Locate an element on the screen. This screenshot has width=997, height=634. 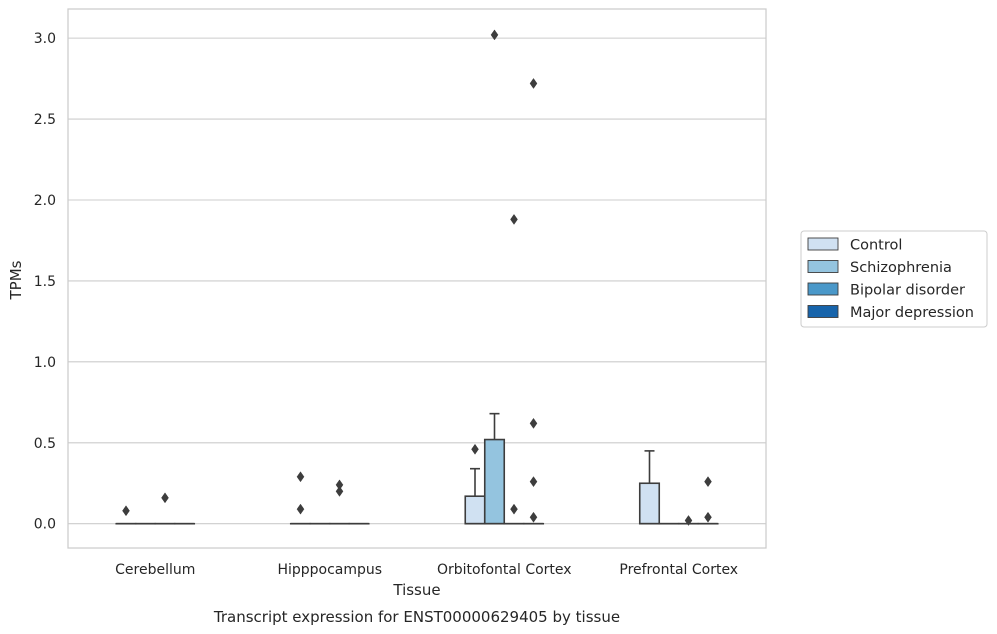
x-tick-label: Cerebellum is located at coordinates (155, 570).